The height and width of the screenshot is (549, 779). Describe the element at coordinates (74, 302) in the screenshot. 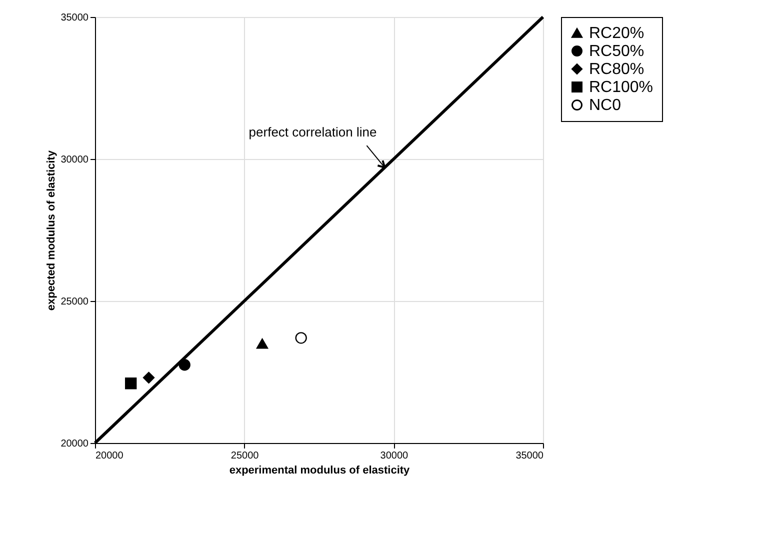

I see `y-tick-label: 25000` at that location.